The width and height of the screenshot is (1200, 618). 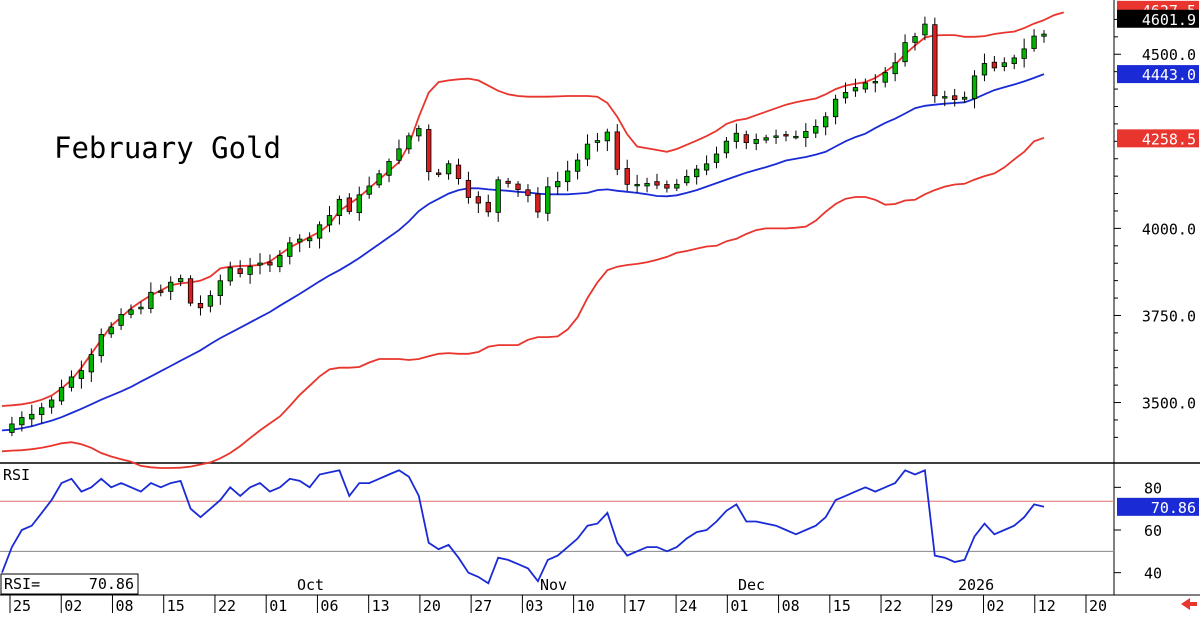 What do you see at coordinates (310, 585) in the screenshot?
I see `month-label: Oct` at bounding box center [310, 585].